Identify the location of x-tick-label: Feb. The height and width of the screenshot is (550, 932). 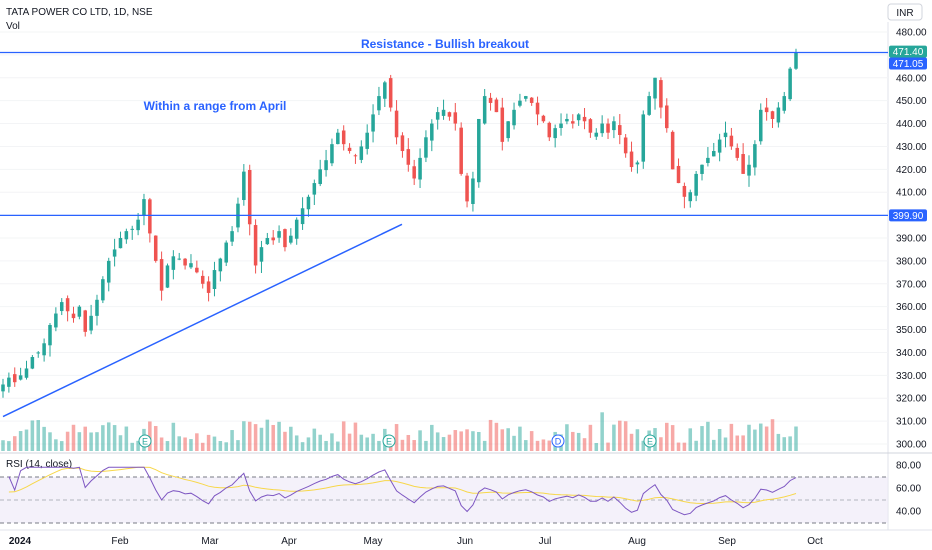
(120, 541).